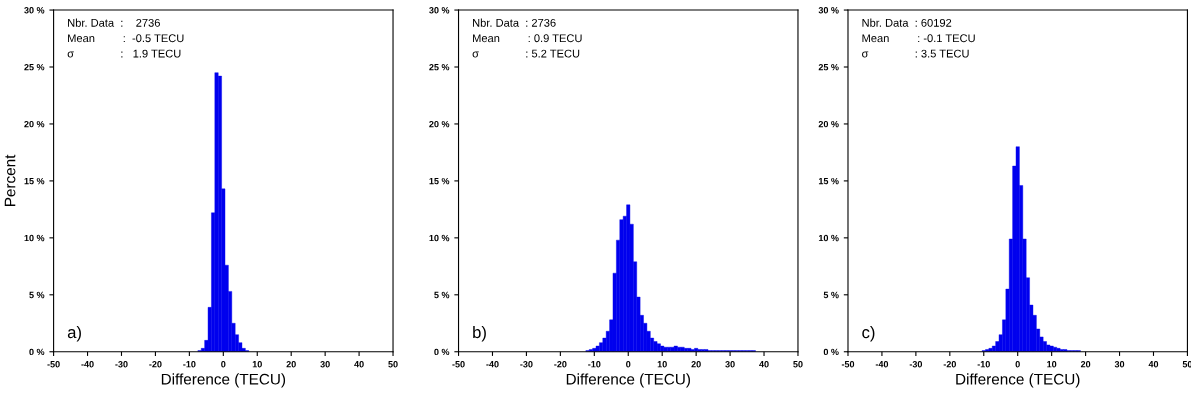  Describe the element at coordinates (527, 38) in the screenshot. I see `annotation: Mean : 0.9 TECU` at that location.